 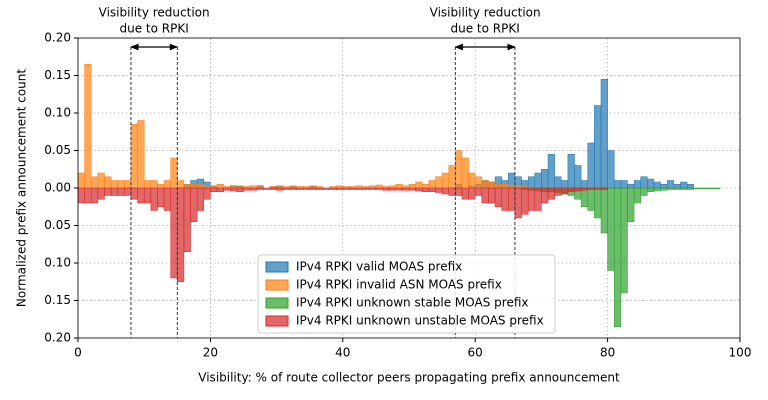 I want to click on legend-box, so click(x=406, y=294).